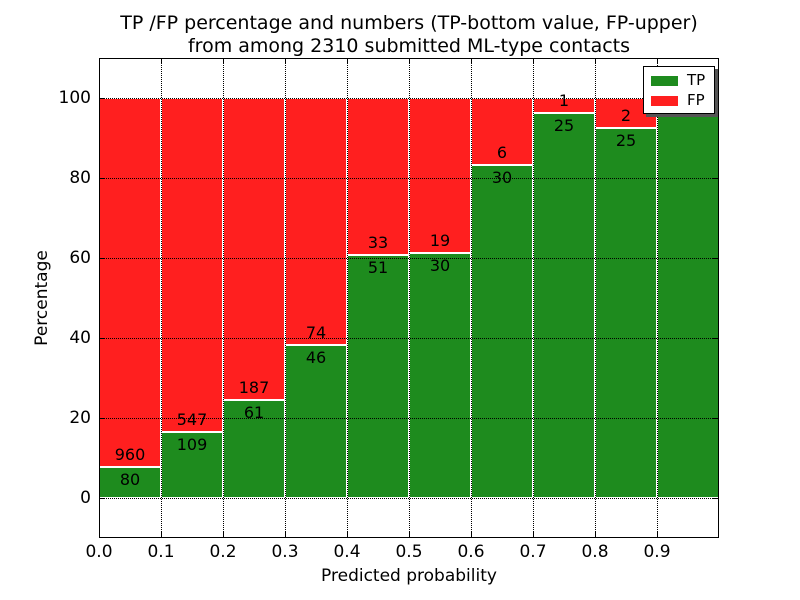  What do you see at coordinates (254, 412) in the screenshot?
I see `tp-value-label: 61` at bounding box center [254, 412].